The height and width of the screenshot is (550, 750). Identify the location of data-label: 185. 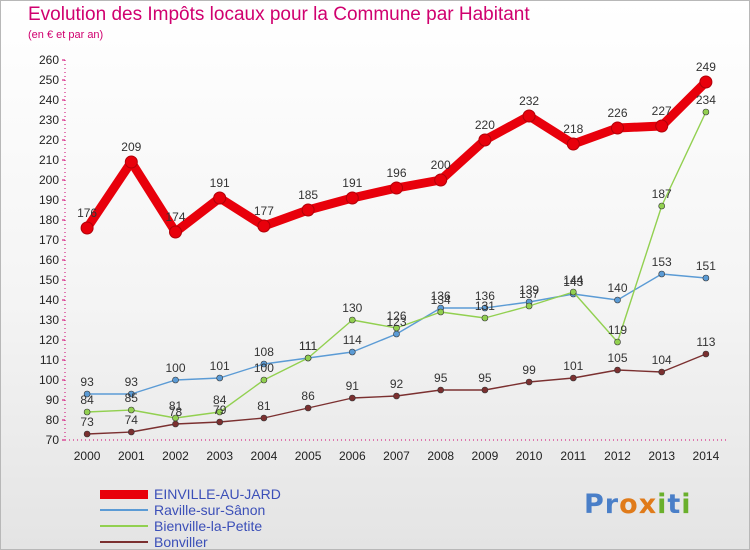
(308, 195).